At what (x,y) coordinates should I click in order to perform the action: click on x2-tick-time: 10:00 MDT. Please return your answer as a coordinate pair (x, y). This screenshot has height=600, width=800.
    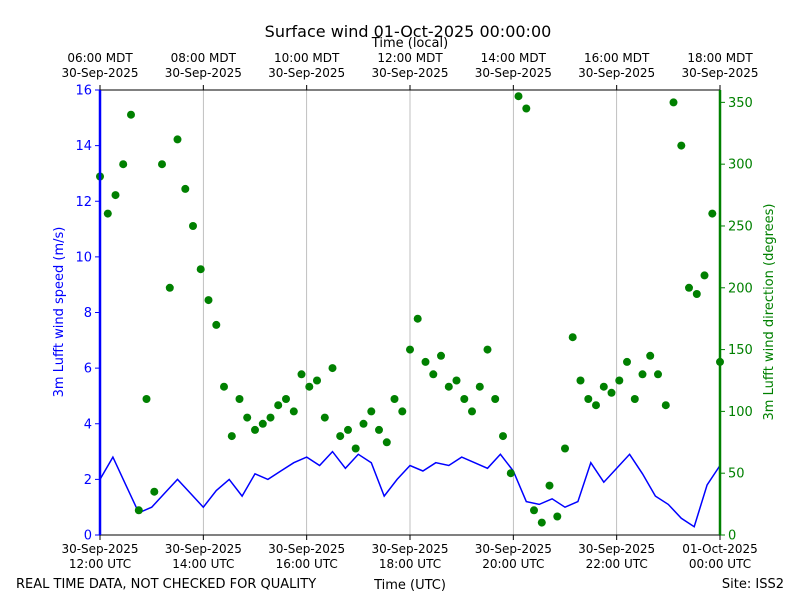
    Looking at the image, I should click on (307, 58).